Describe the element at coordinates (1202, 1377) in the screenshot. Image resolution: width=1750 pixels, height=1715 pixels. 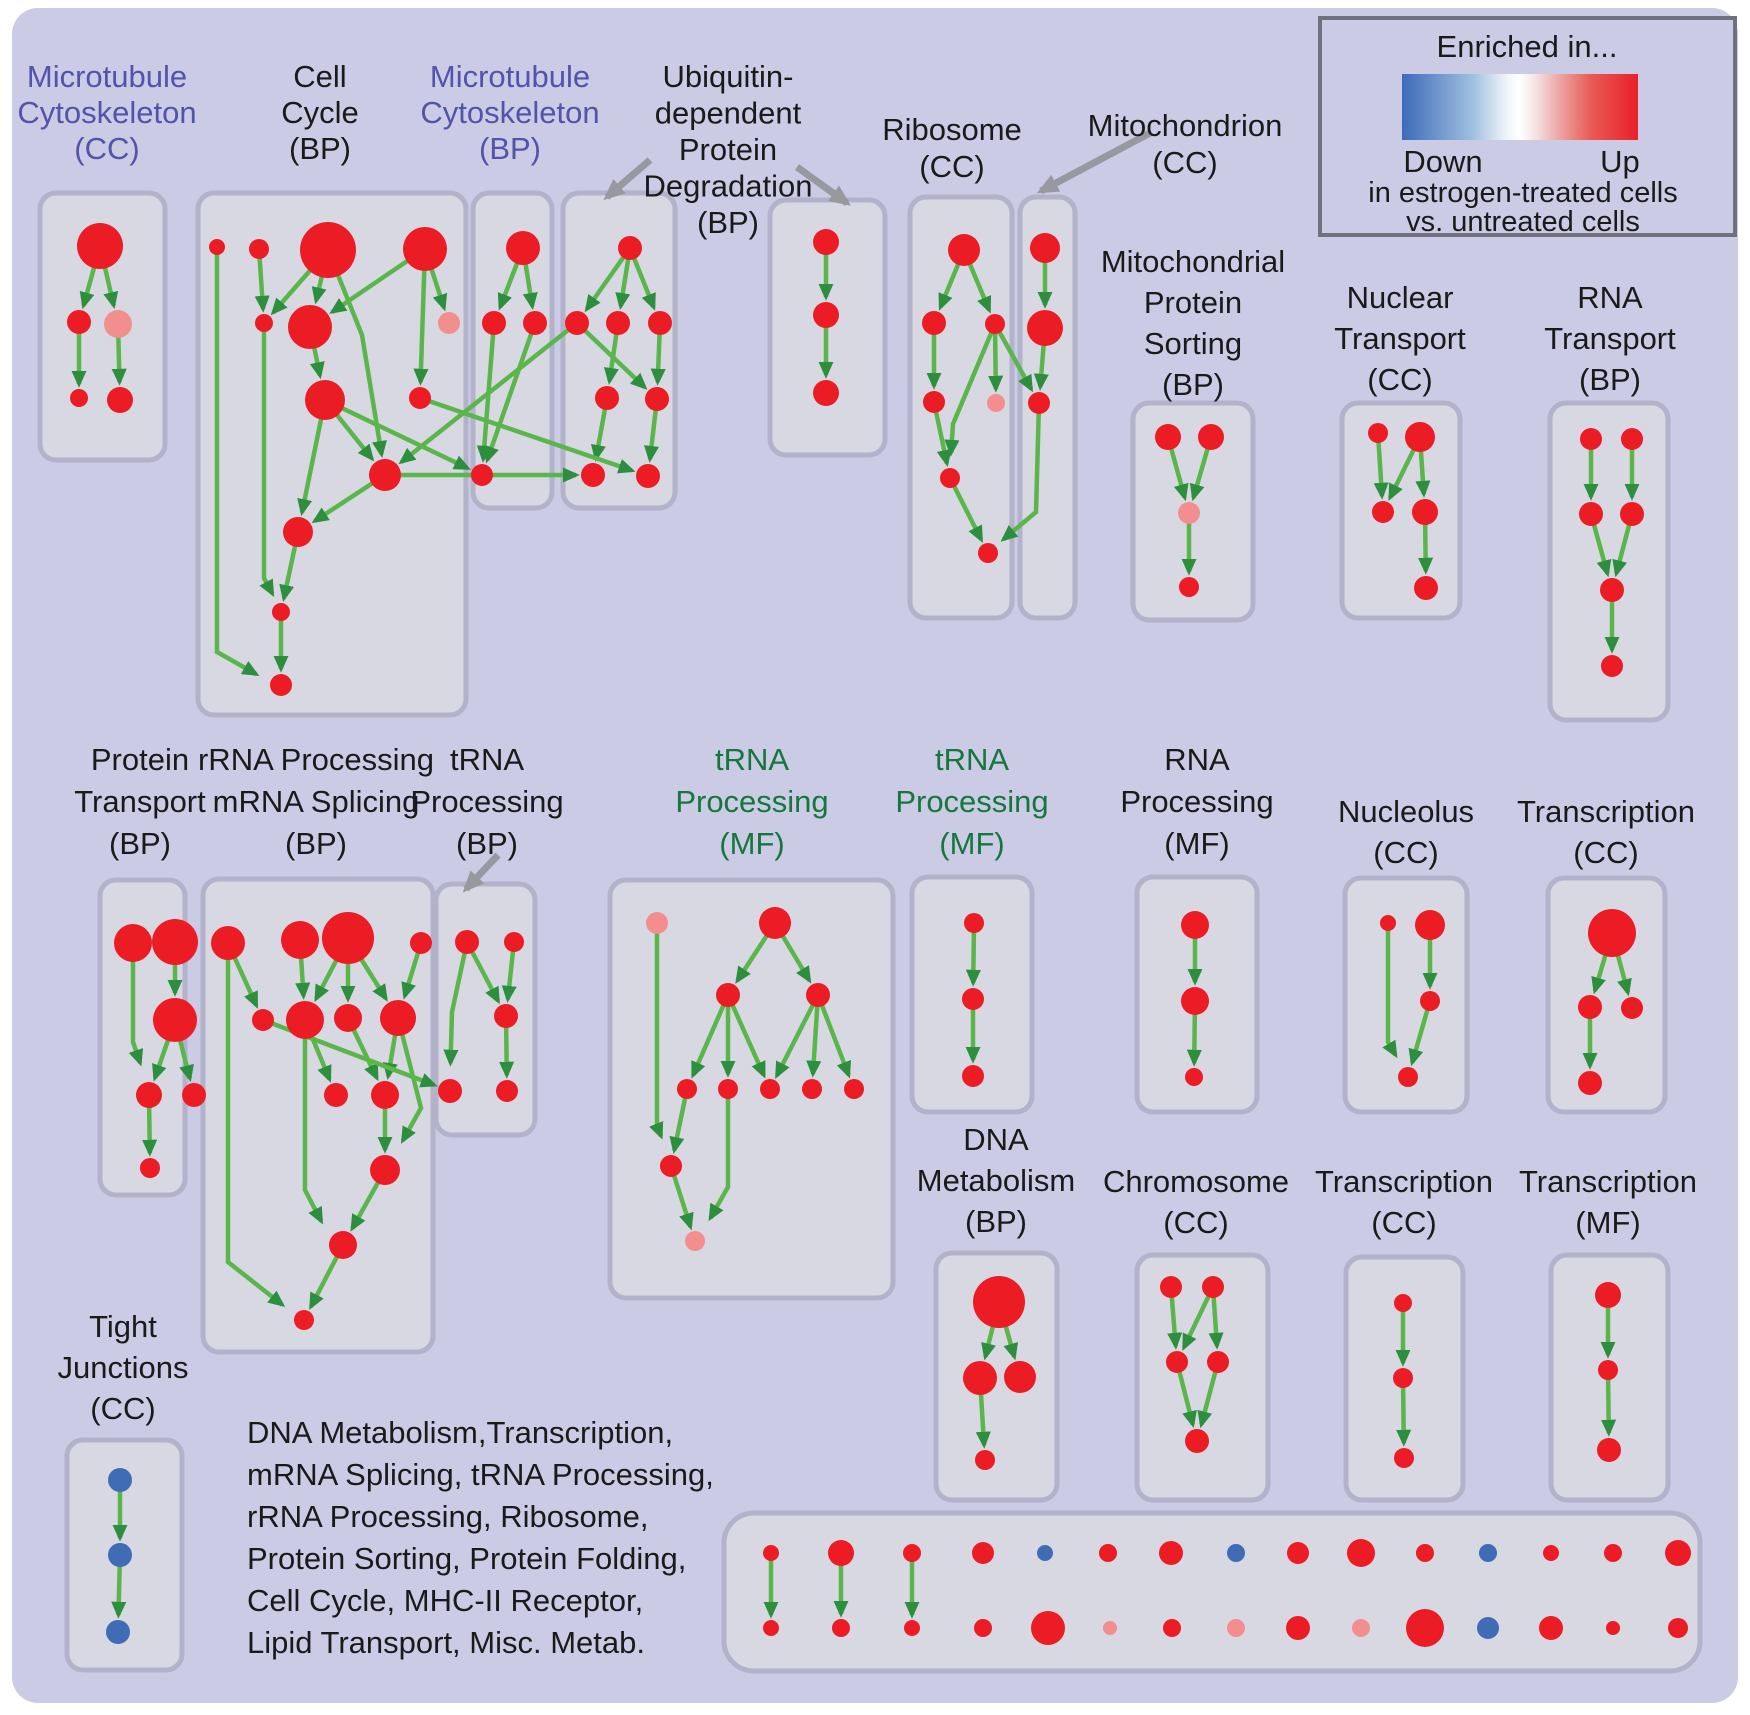
I see `group-box-chromosome-cc` at that location.